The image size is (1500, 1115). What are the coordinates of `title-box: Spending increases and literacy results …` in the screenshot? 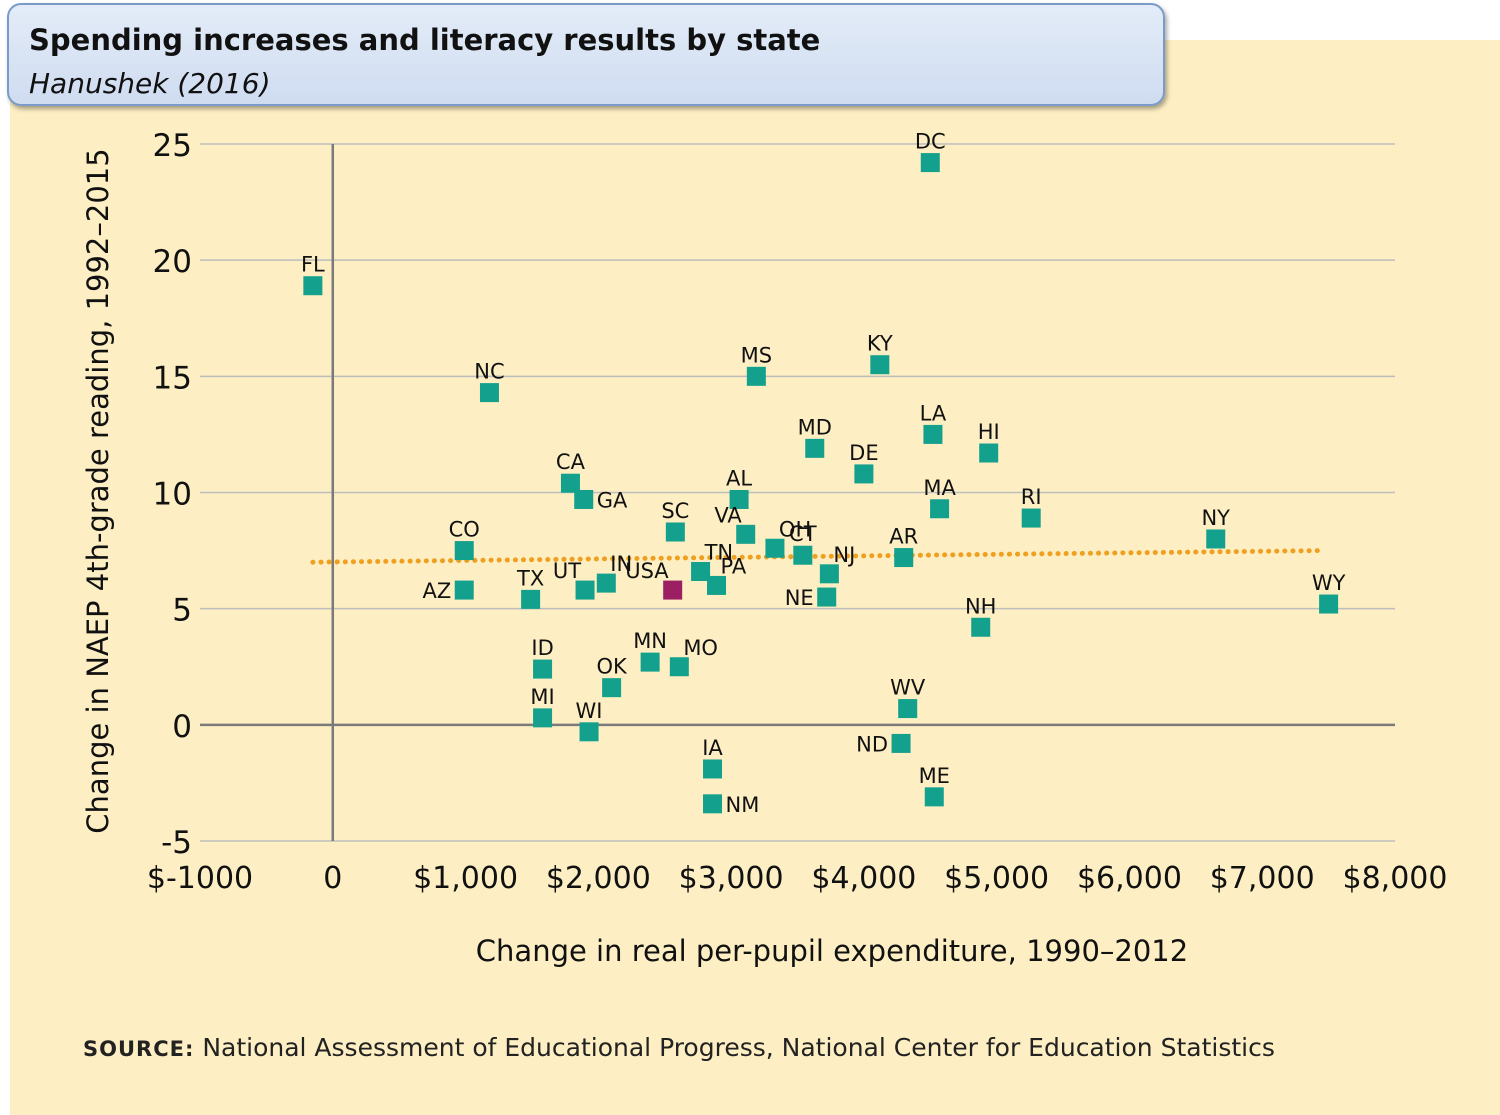 It's located at (586, 54).